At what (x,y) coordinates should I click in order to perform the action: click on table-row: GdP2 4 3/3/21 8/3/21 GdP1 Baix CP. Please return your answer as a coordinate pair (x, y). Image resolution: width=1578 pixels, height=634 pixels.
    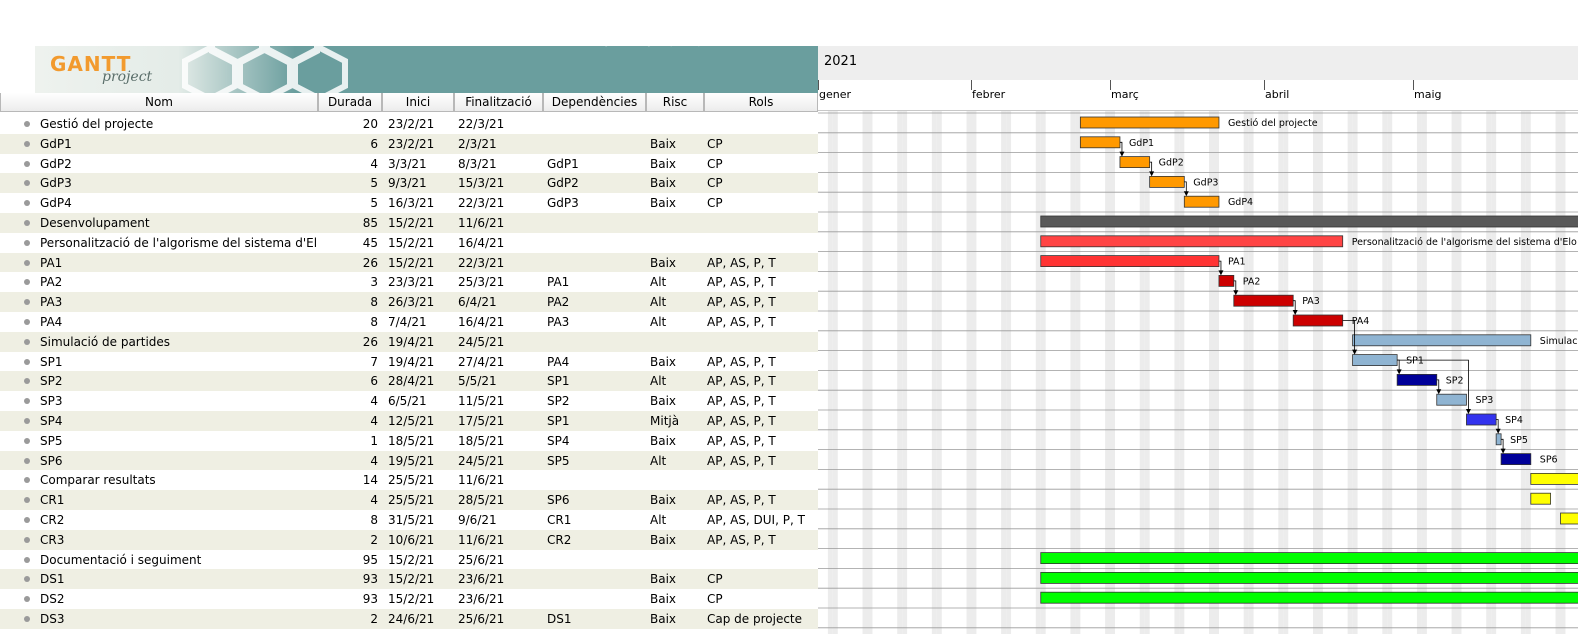
    Looking at the image, I should click on (409, 164).